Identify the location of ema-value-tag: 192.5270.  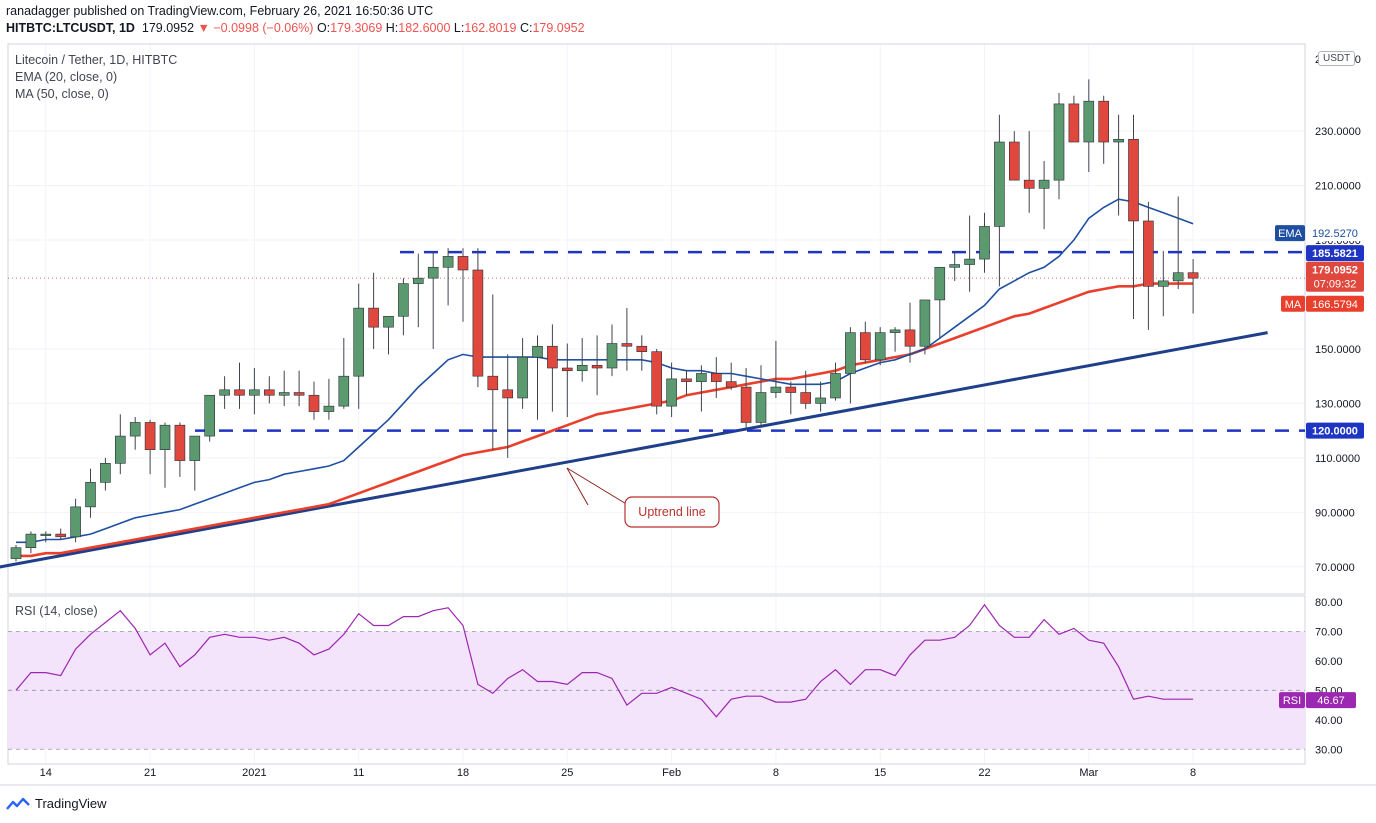
(1335, 234).